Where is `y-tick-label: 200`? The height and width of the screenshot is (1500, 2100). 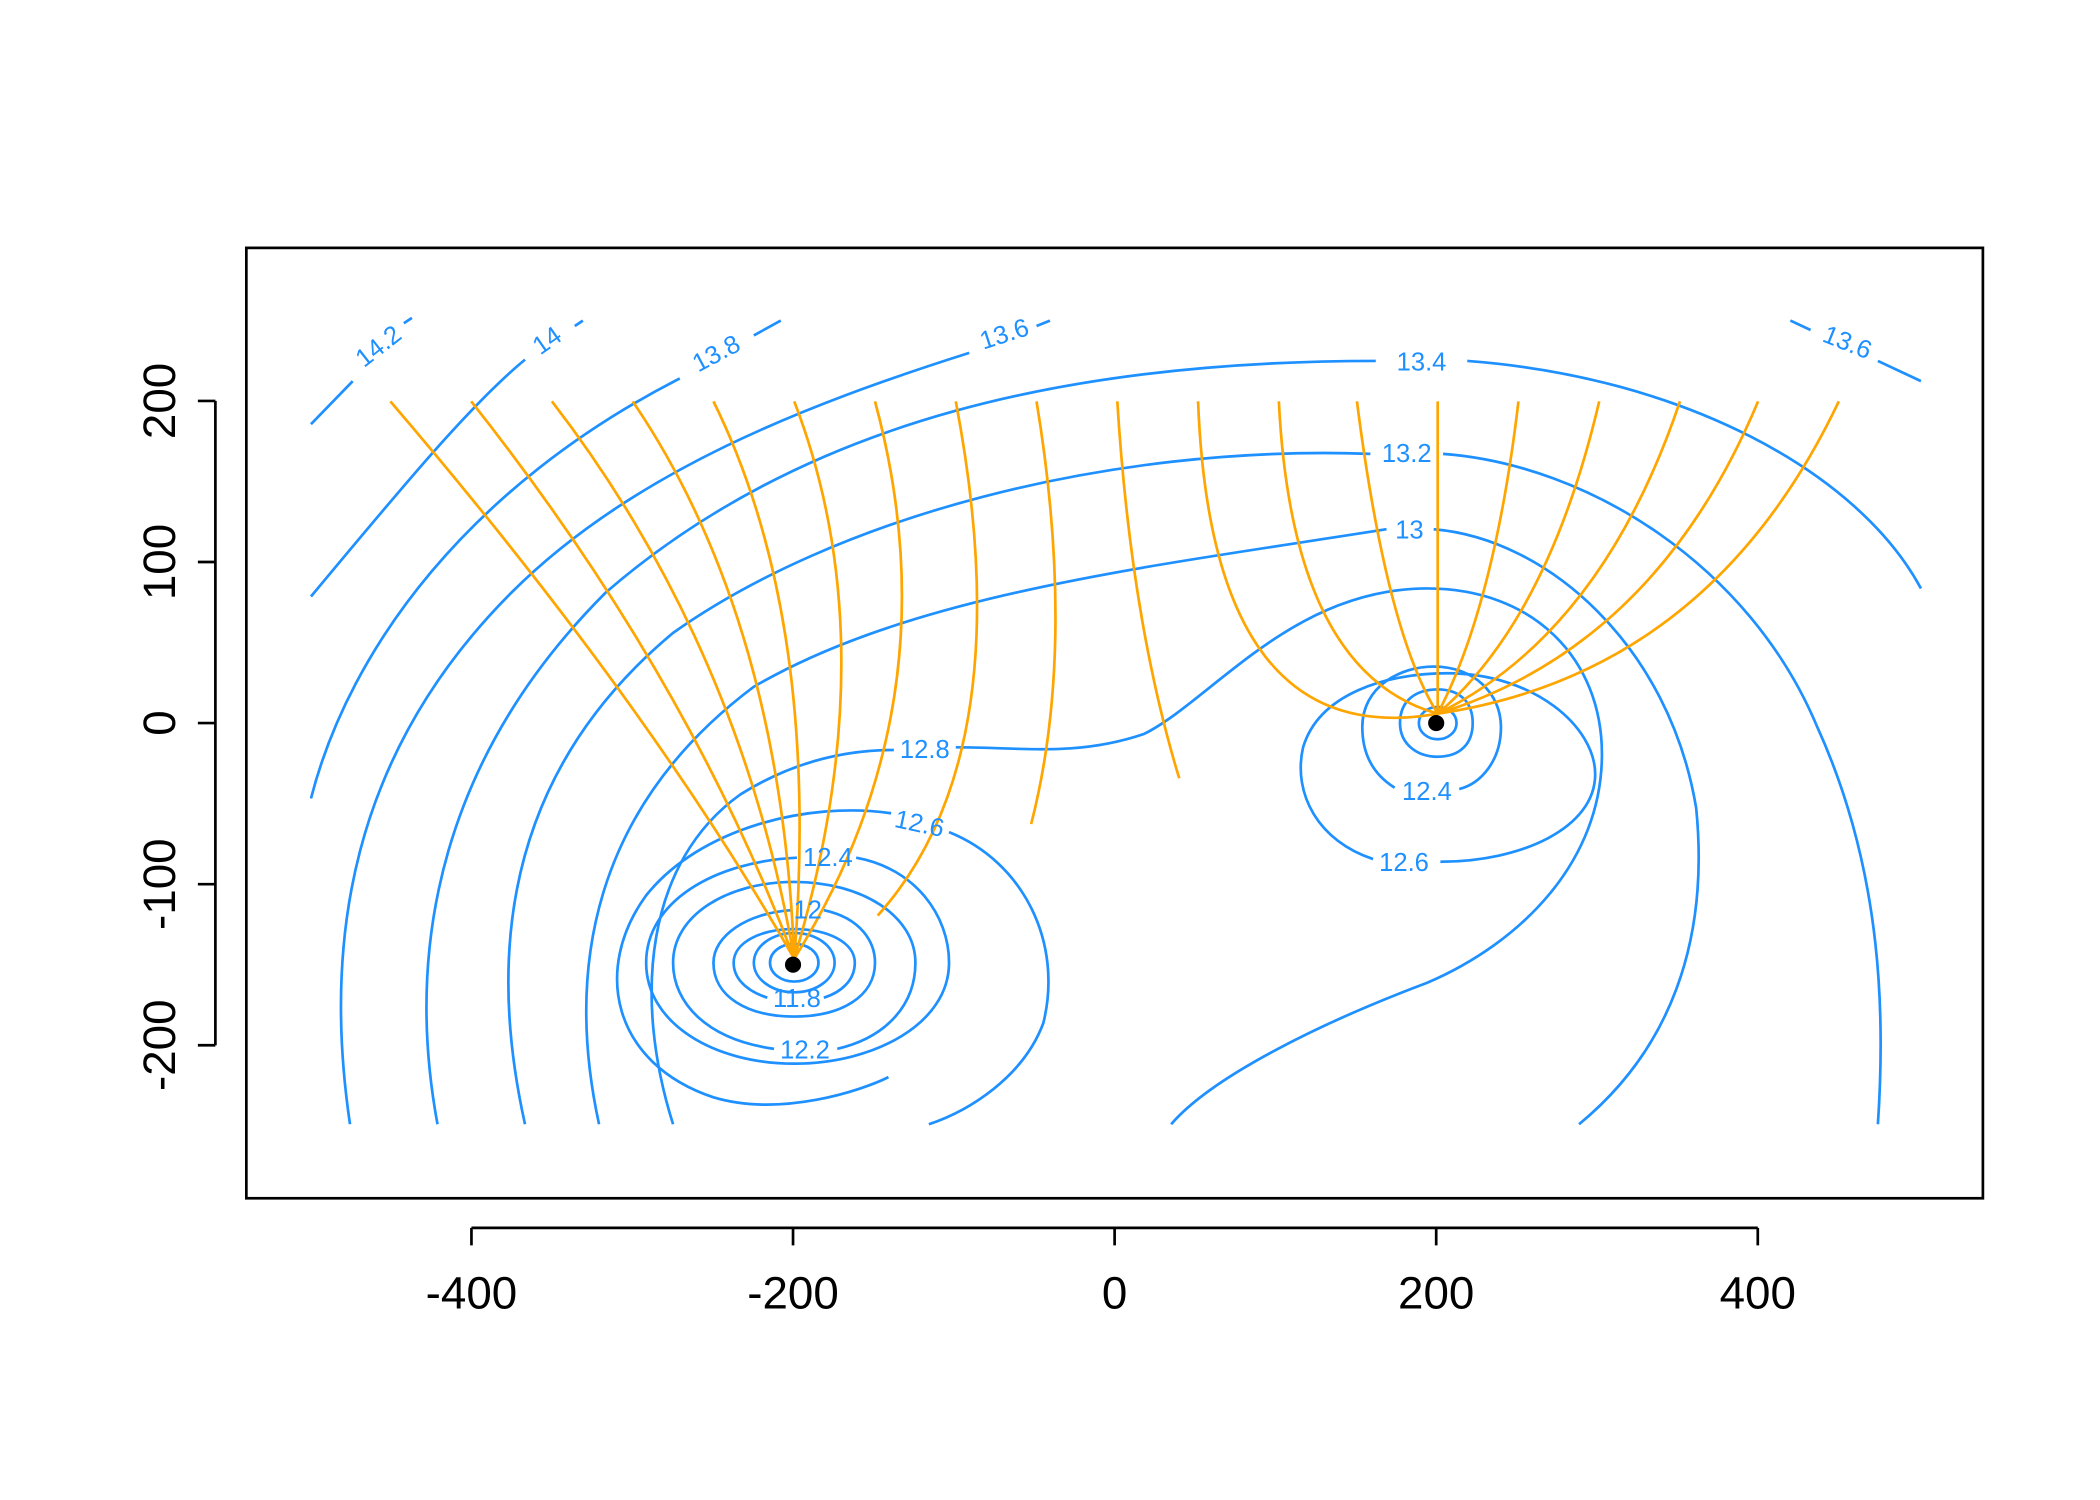
y-tick-label: 200 is located at coordinates (159, 401).